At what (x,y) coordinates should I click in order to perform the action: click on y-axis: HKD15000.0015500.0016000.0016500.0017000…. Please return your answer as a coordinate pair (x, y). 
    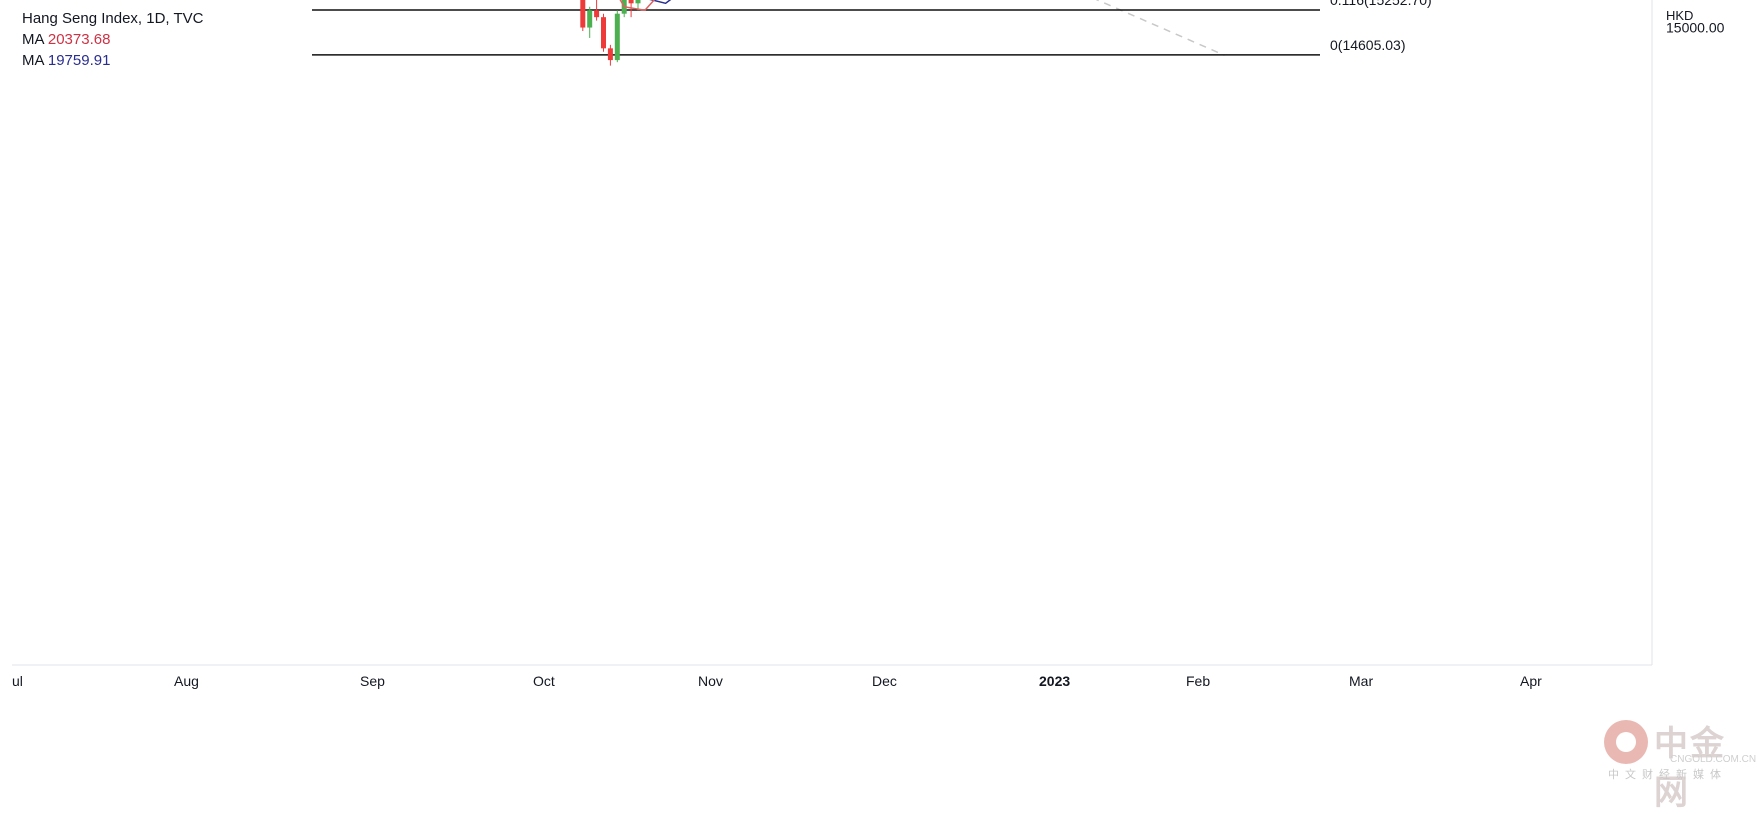
    Looking at the image, I should click on (1695, 18).